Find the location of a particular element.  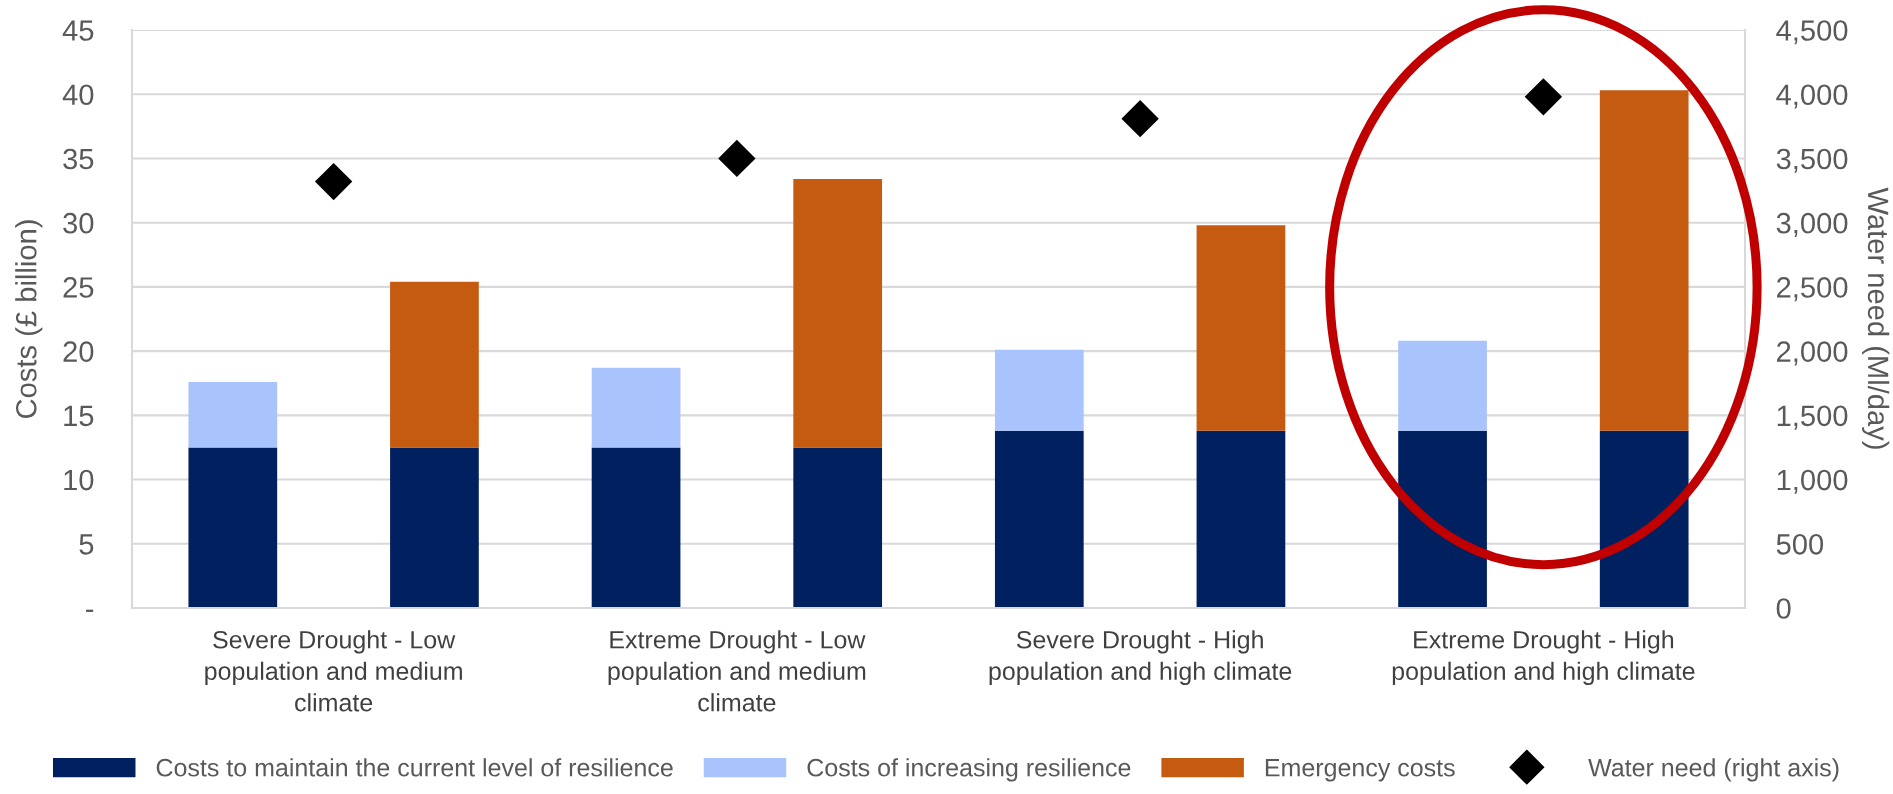

y2-axis-title: Water need (Ml/day) is located at coordinates (1876, 318).